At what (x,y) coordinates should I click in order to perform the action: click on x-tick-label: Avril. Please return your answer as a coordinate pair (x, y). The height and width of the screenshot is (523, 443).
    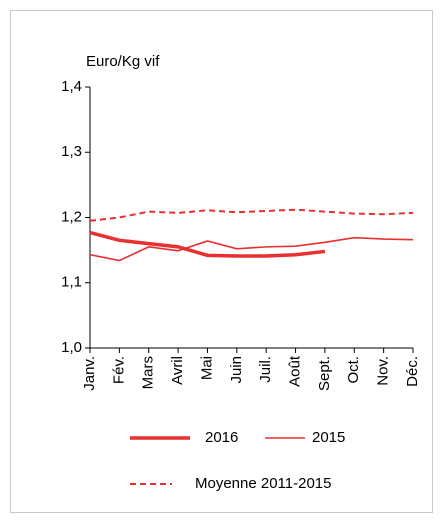
    Looking at the image, I should click on (177, 370).